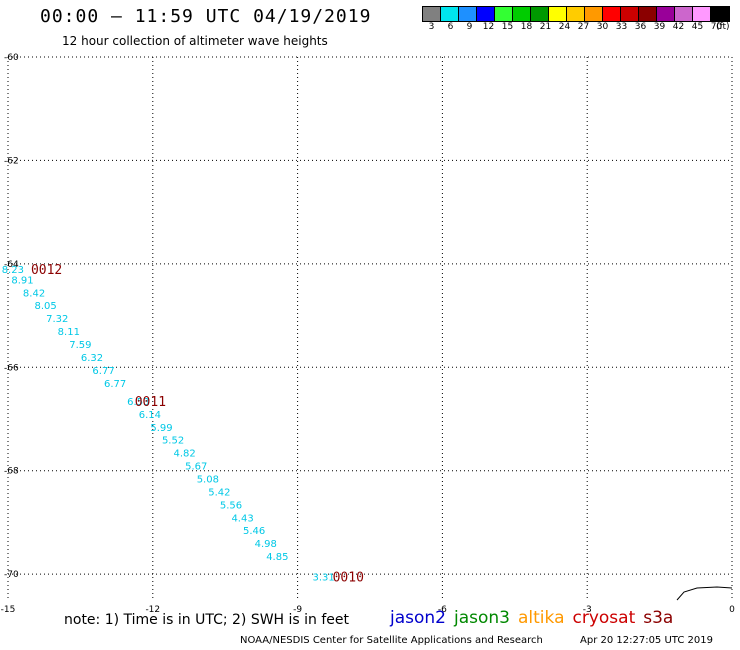 Image resolution: width=740 pixels, height=650 pixels. Describe the element at coordinates (138, 402) in the screenshot. I see `wave-height-value: 6.53` at that location.